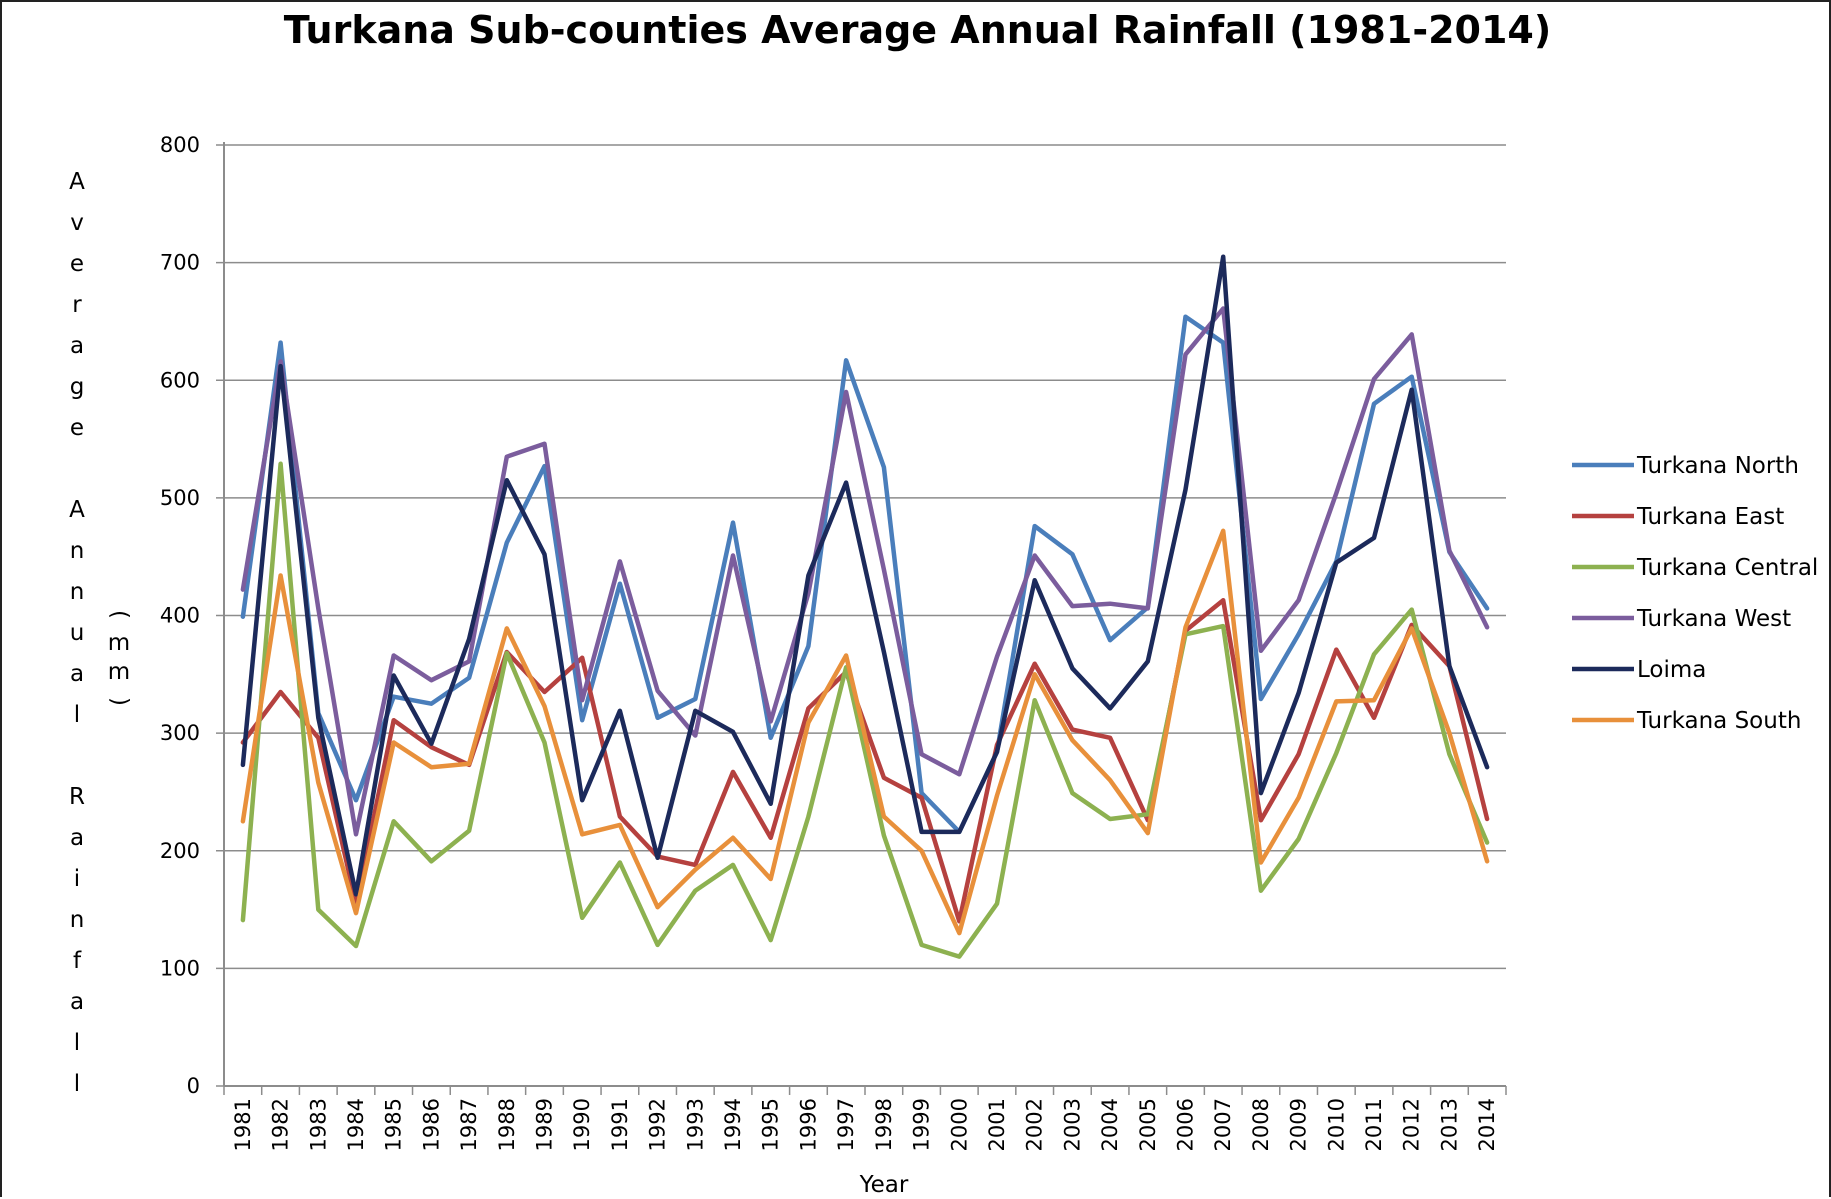 Image resolution: width=1831 pixels, height=1199 pixels. I want to click on y-tick-label: 0, so click(193, 1086).